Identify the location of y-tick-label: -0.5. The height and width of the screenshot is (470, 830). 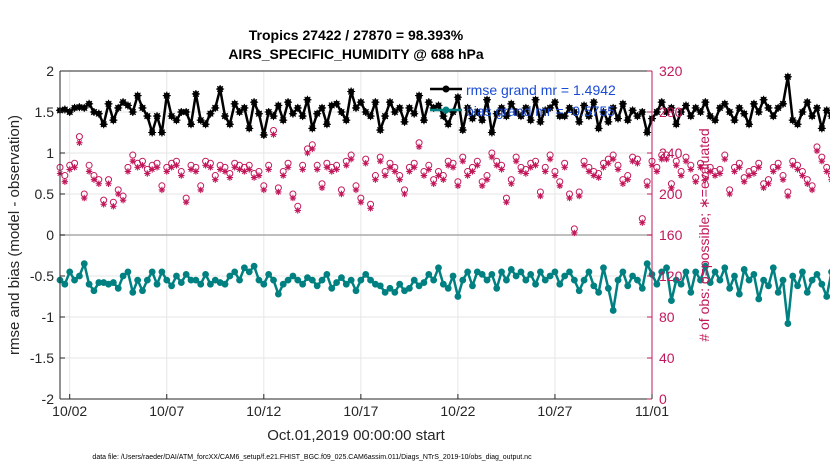
(42, 276).